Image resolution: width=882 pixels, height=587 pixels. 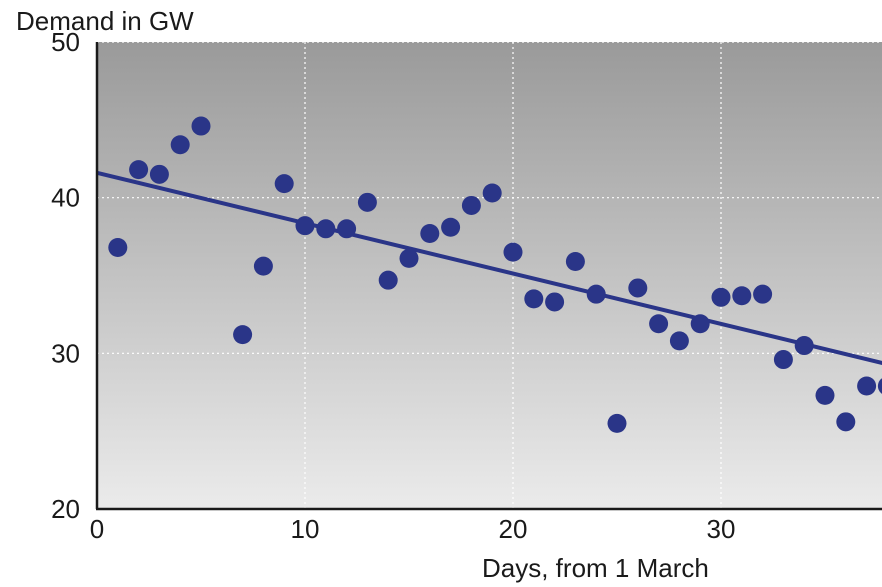 I want to click on x-tick-label: 30, so click(x=721, y=529).